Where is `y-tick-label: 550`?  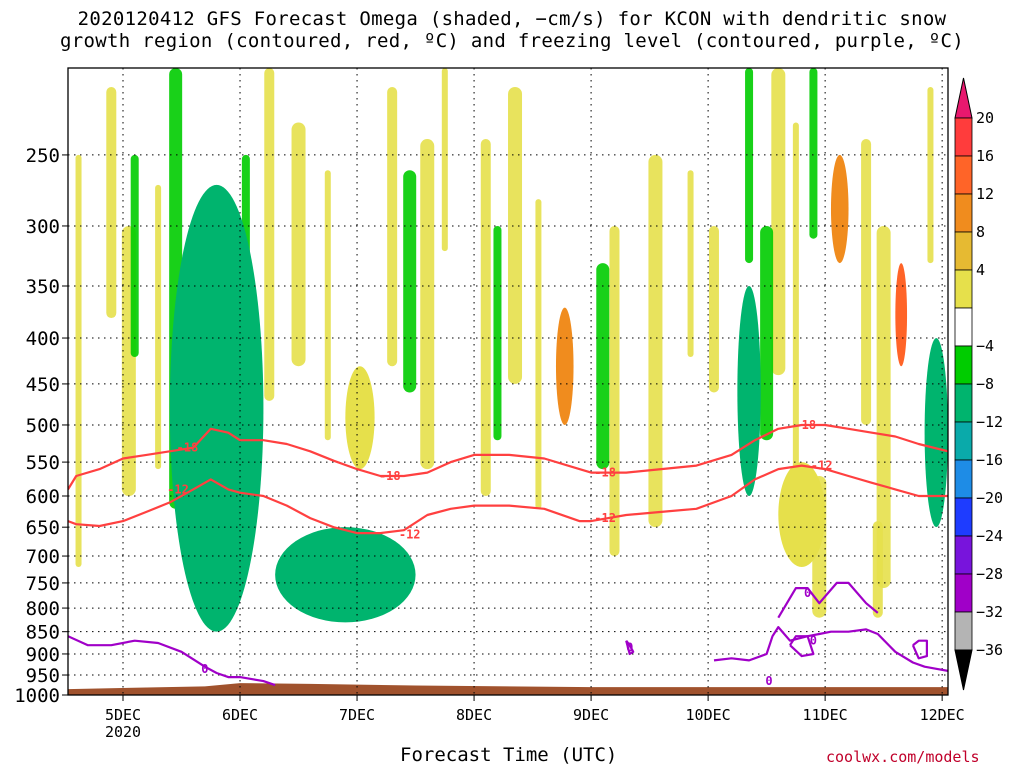
y-tick-label: 550 is located at coordinates (43, 463).